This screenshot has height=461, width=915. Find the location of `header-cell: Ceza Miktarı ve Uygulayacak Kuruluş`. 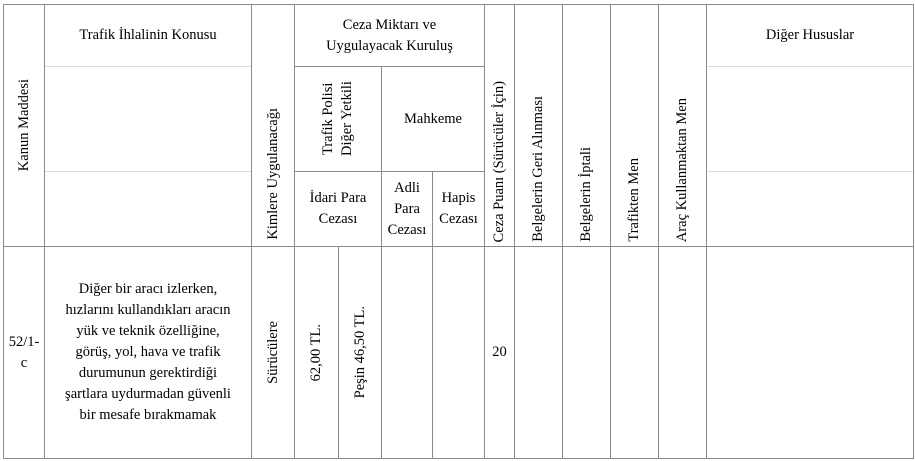

header-cell: Ceza Miktarı ve Uygulayacak Kuruluş is located at coordinates (389, 35).